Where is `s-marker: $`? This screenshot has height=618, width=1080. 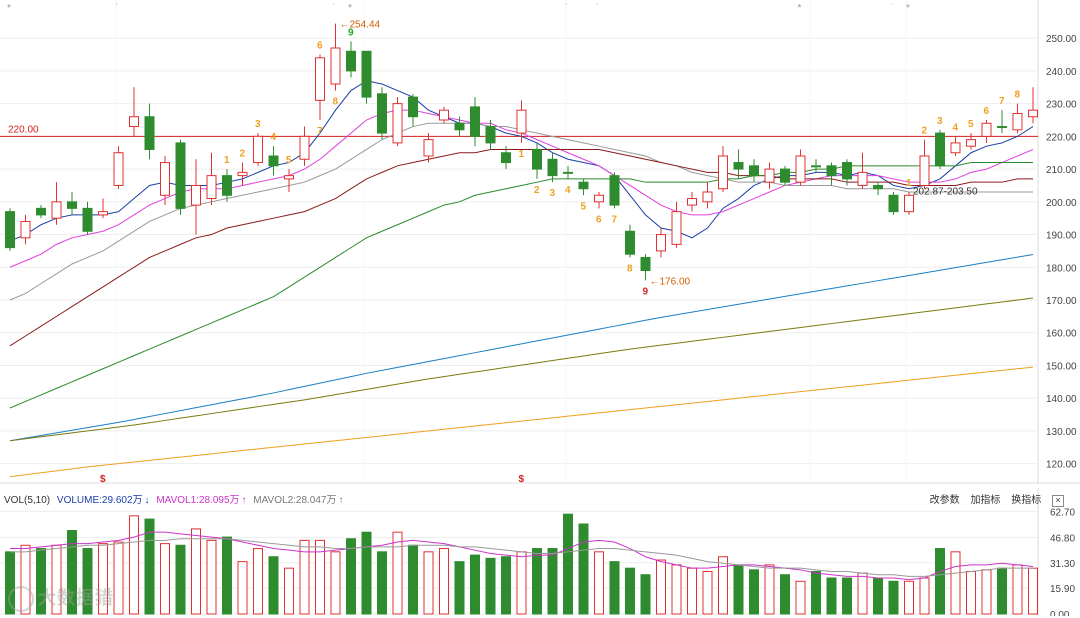 s-marker: $ is located at coordinates (103, 479).